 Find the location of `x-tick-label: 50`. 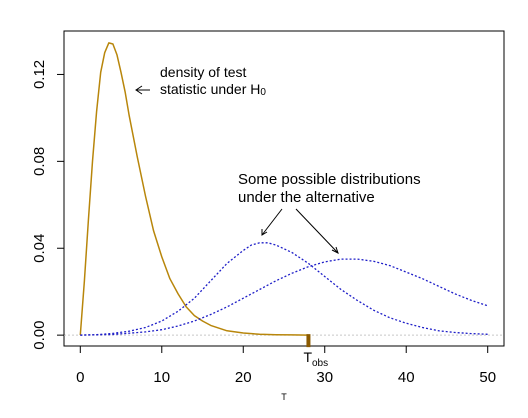

x-tick-label: 50 is located at coordinates (487, 377).